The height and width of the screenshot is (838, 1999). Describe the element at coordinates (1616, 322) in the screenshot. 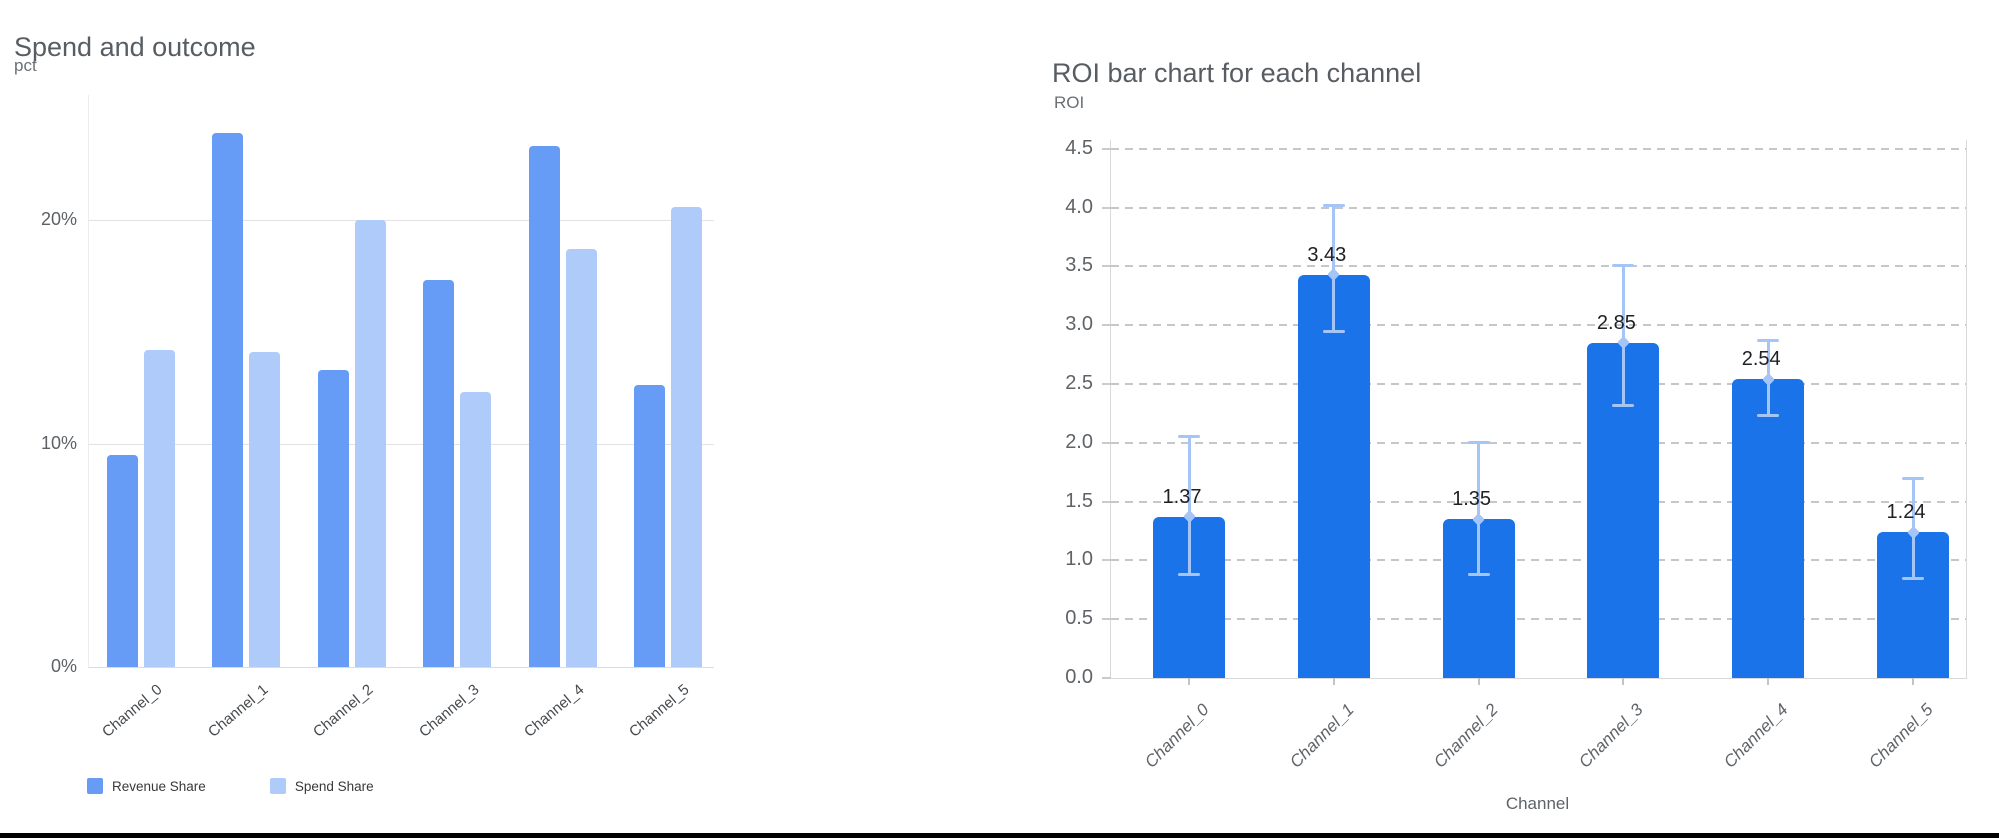

I see `bar-value-label: 2.85` at that location.